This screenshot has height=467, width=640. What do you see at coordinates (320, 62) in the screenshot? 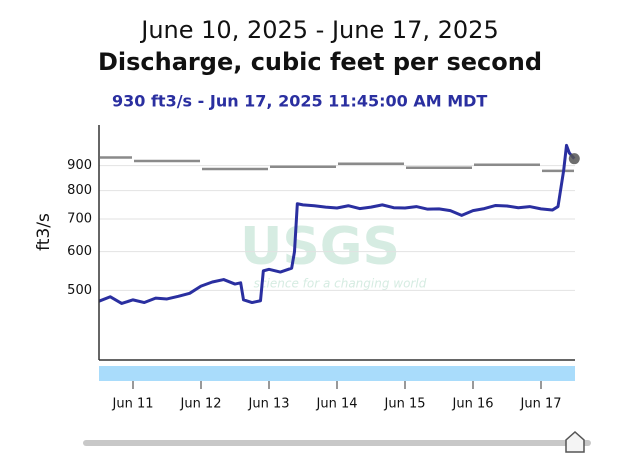
I see `chart-subtitle: Discharge, cubic feet per second` at bounding box center [320, 62].